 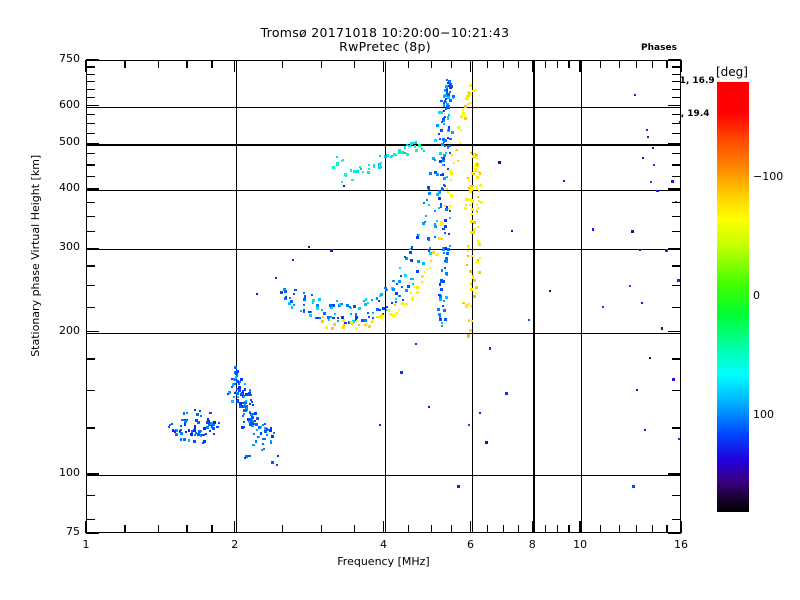 I want to click on y-axis-tick-label: 600, so click(x=69, y=104).